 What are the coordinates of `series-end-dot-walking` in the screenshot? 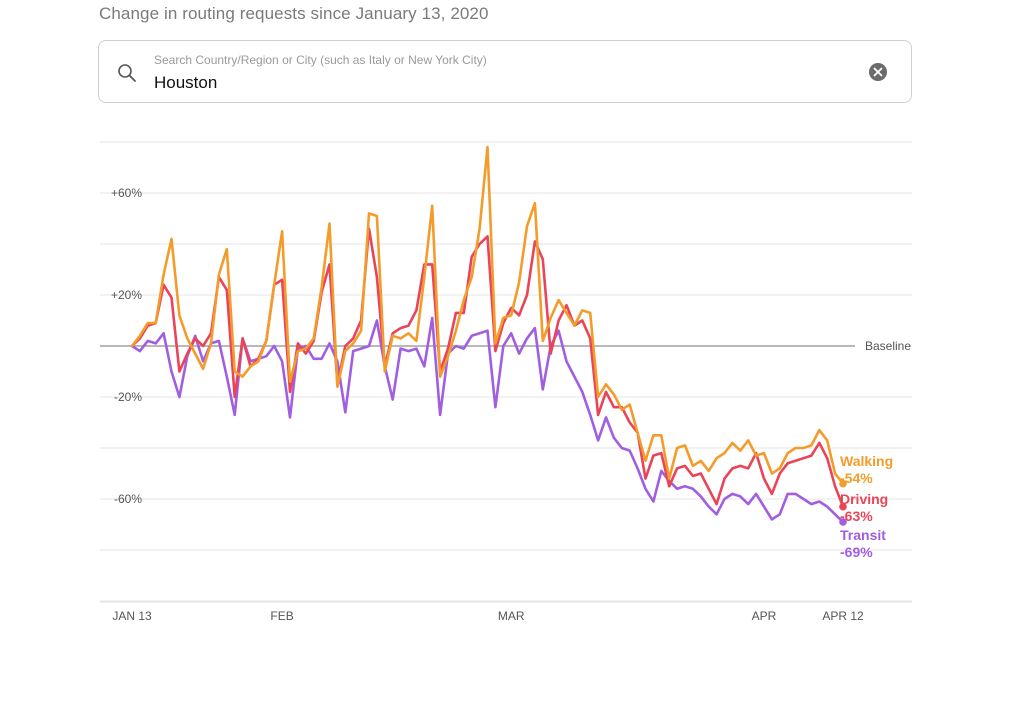 It's located at (843, 483).